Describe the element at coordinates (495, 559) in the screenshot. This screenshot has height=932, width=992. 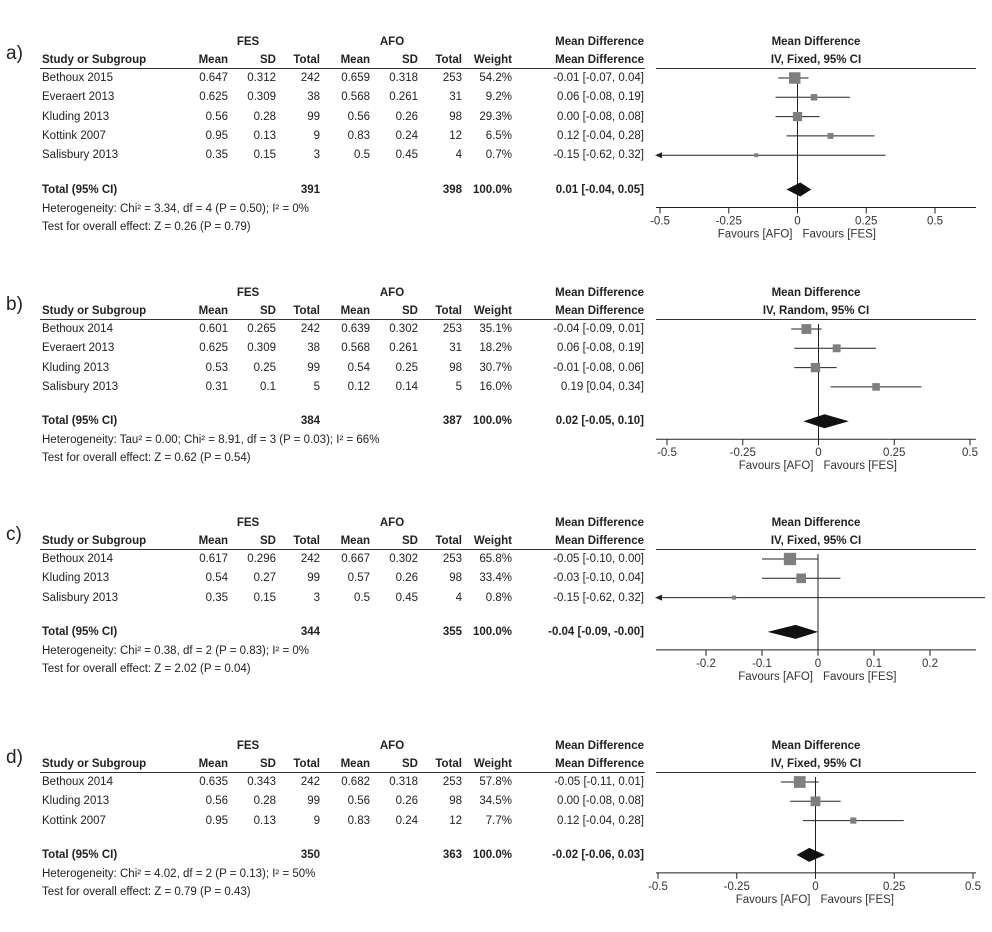
I see `study-weight: 65.8%` at that location.